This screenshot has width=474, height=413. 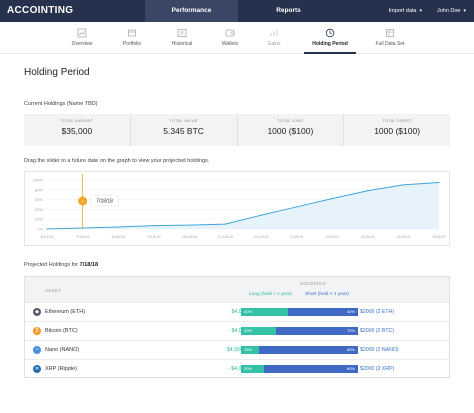 What do you see at coordinates (83, 201) in the screenshot?
I see `slider-handle` at bounding box center [83, 201].